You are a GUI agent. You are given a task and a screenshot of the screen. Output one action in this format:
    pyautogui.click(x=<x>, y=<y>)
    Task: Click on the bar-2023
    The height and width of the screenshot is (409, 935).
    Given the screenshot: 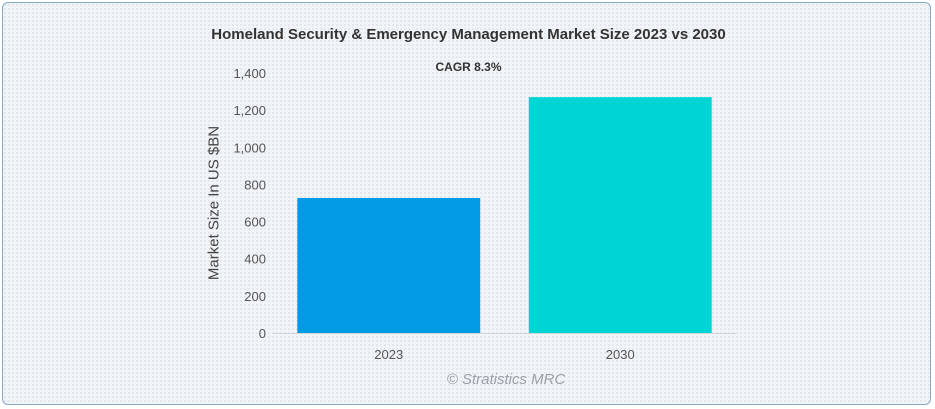 What is the action you would take?
    pyautogui.click(x=389, y=265)
    